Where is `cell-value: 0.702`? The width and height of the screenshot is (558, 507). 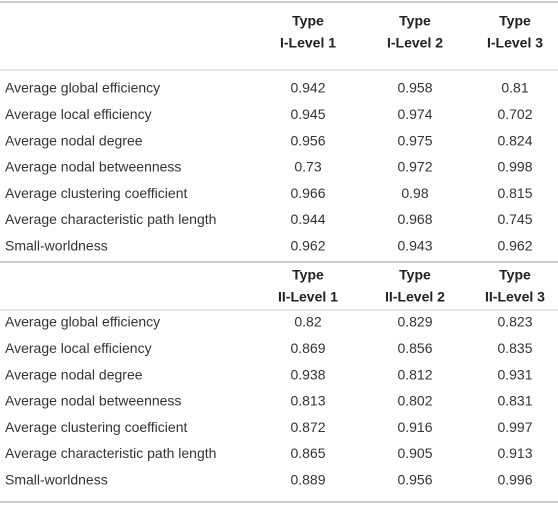 cell-value: 0.702 is located at coordinates (514, 114).